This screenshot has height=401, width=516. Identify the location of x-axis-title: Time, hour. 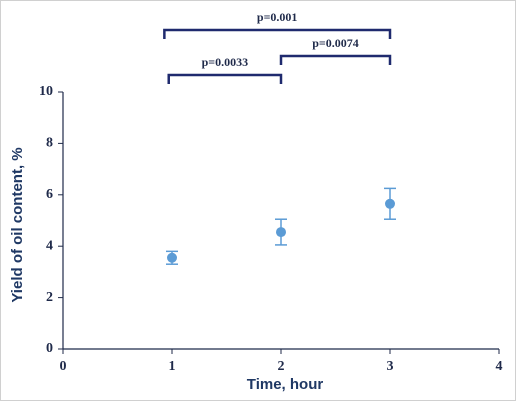
(285, 384).